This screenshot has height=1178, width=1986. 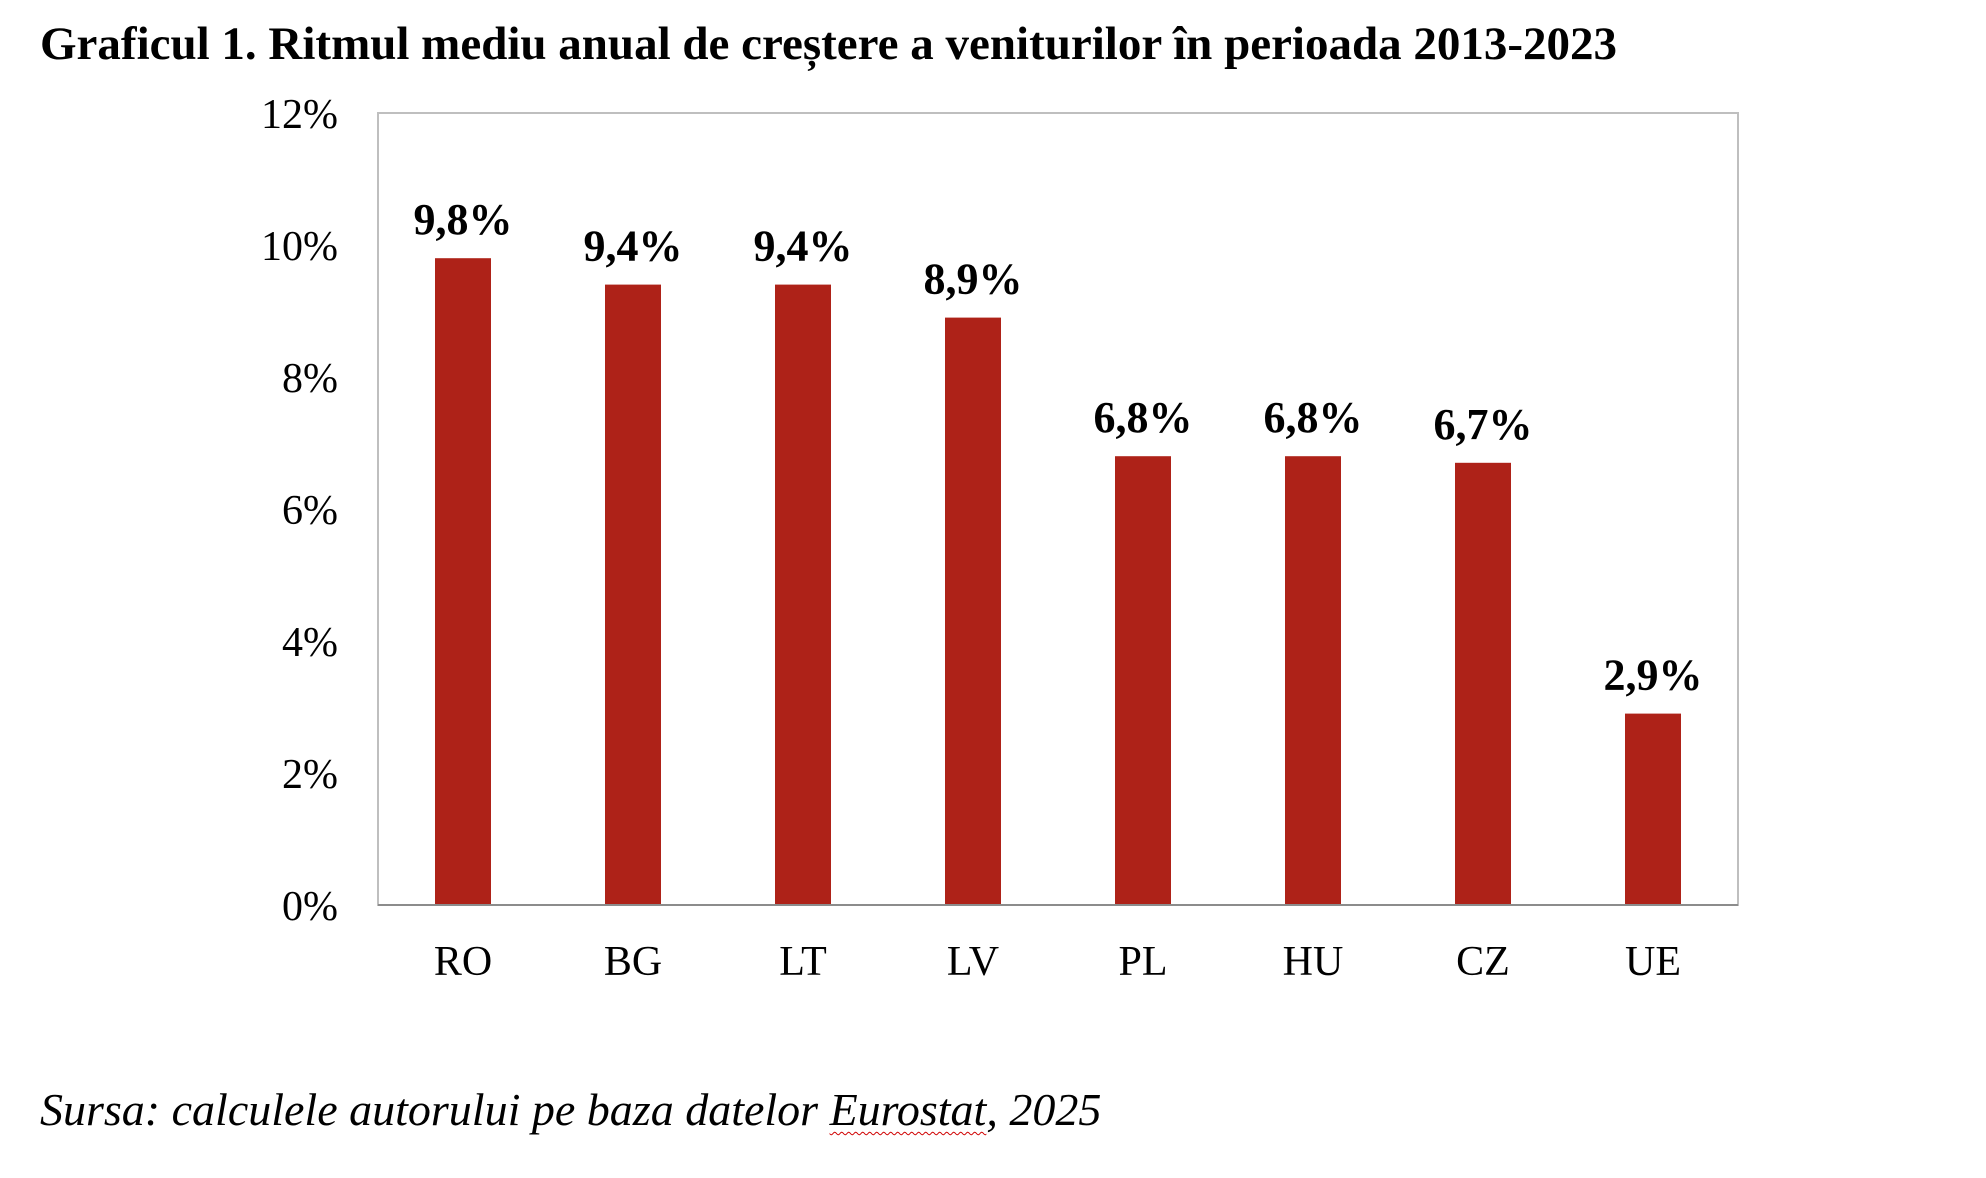 I want to click on data-label-lt: 9,4%, so click(x=803, y=246).